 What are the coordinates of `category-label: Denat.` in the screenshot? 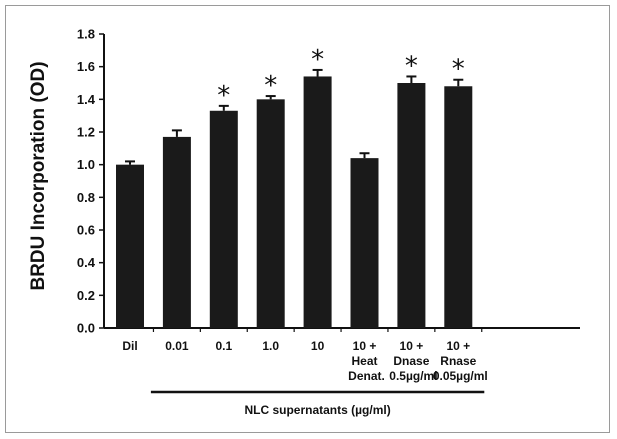 It's located at (366, 376).